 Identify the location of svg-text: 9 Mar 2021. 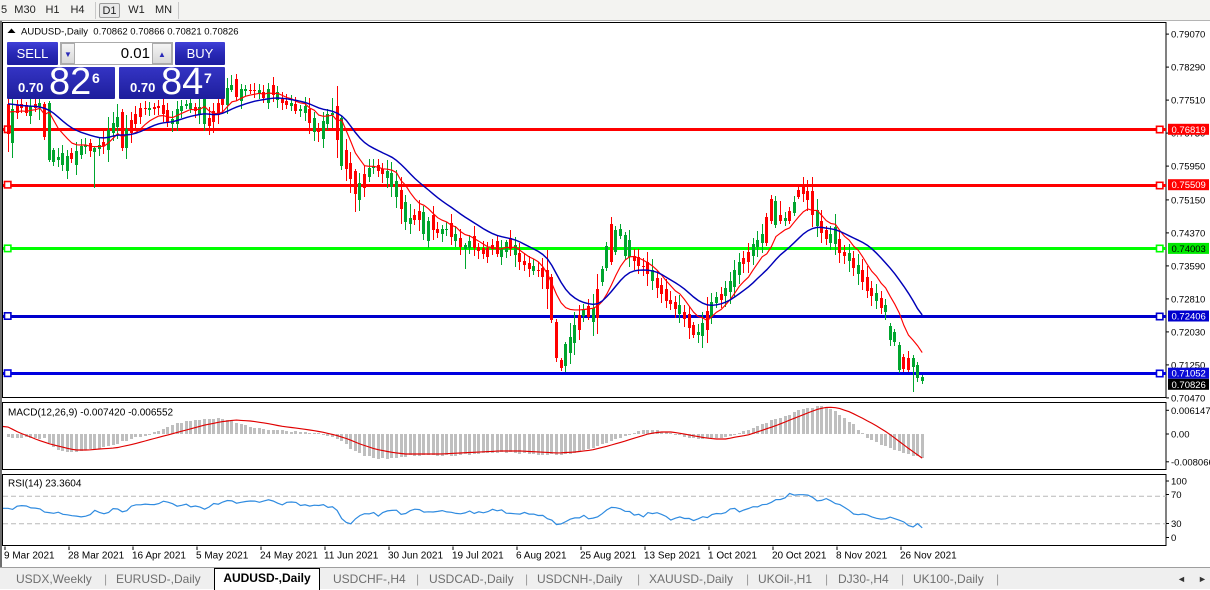
(29, 556).